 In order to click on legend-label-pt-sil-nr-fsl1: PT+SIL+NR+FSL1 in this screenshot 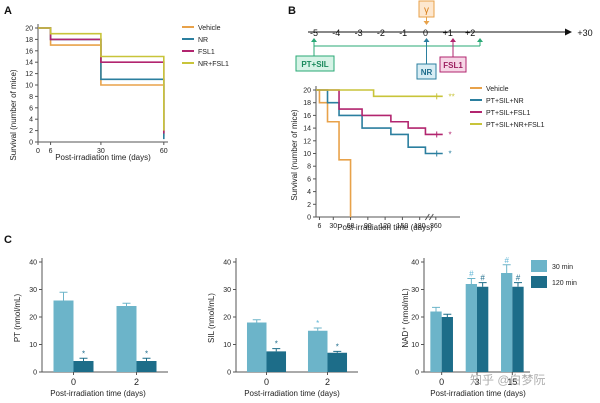, I will do `click(515, 125)`.